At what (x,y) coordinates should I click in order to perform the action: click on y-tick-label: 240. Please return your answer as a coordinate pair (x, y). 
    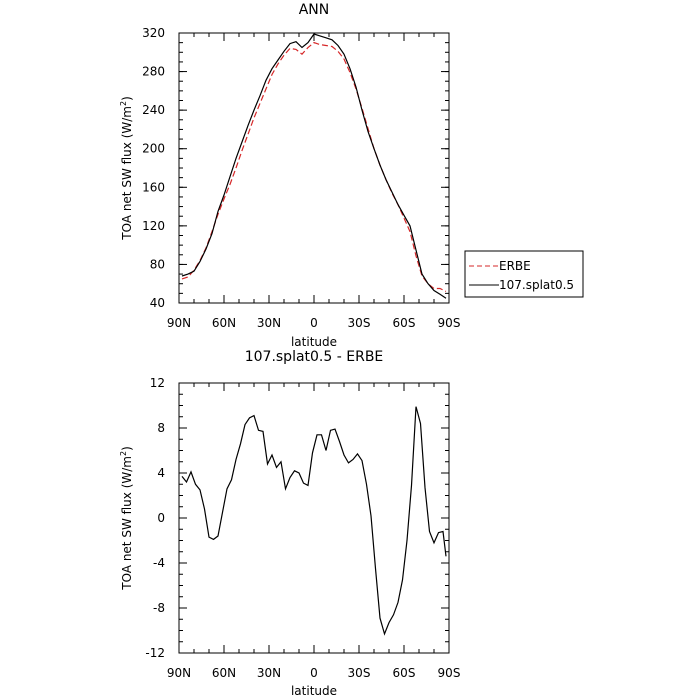
    Looking at the image, I should click on (153, 110).